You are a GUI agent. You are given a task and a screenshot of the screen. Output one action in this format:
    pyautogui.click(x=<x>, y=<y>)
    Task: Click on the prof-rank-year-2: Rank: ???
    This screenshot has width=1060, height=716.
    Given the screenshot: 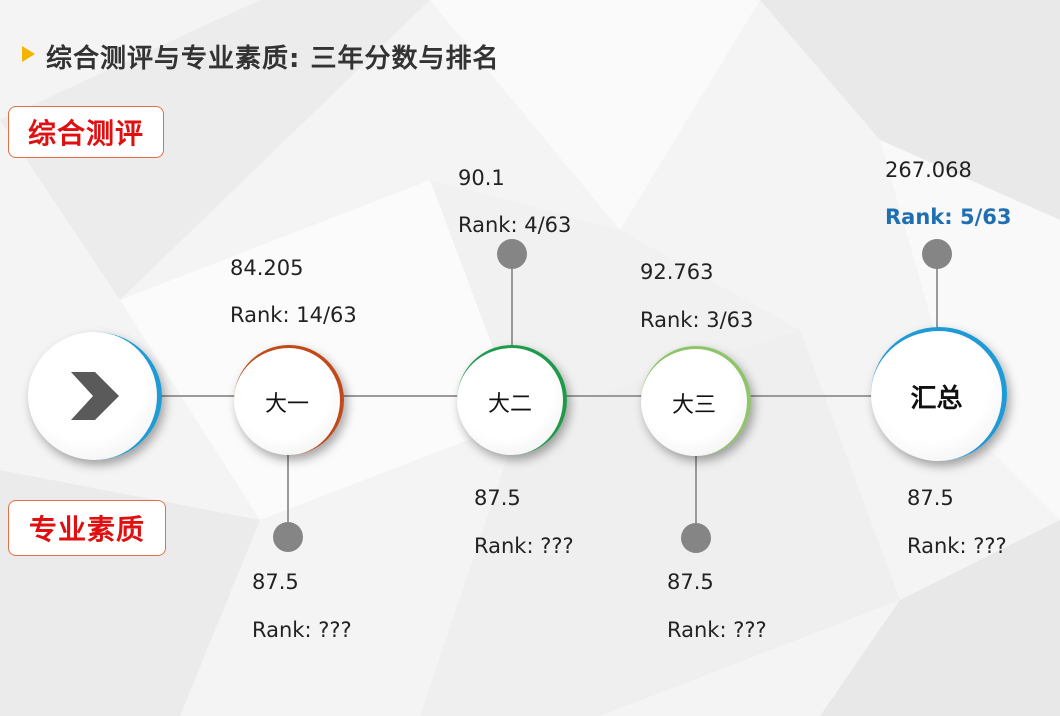 What is the action you would take?
    pyautogui.click(x=524, y=546)
    